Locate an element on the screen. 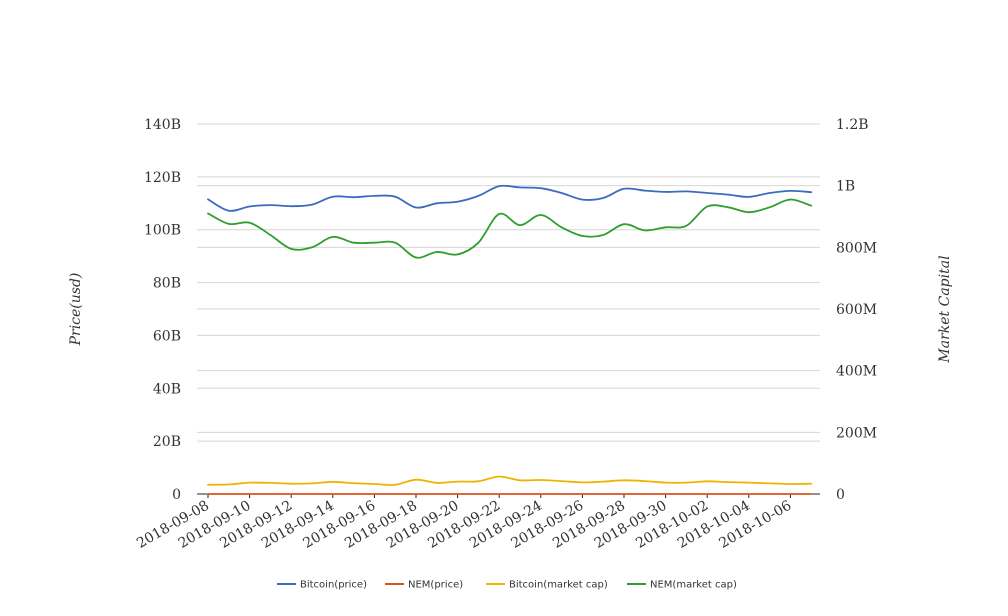 Image resolution: width=1008 pixels, height=616 pixels. legend-item-nem-market-cap: NEM(market cap) is located at coordinates (693, 585).